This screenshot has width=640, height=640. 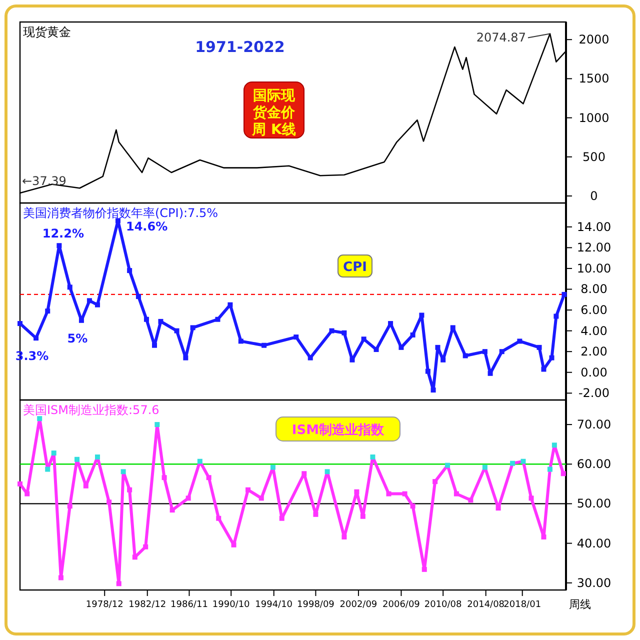 What do you see at coordinates (594, 289) in the screenshot?
I see `y-tick-label: 8.00` at bounding box center [594, 289].